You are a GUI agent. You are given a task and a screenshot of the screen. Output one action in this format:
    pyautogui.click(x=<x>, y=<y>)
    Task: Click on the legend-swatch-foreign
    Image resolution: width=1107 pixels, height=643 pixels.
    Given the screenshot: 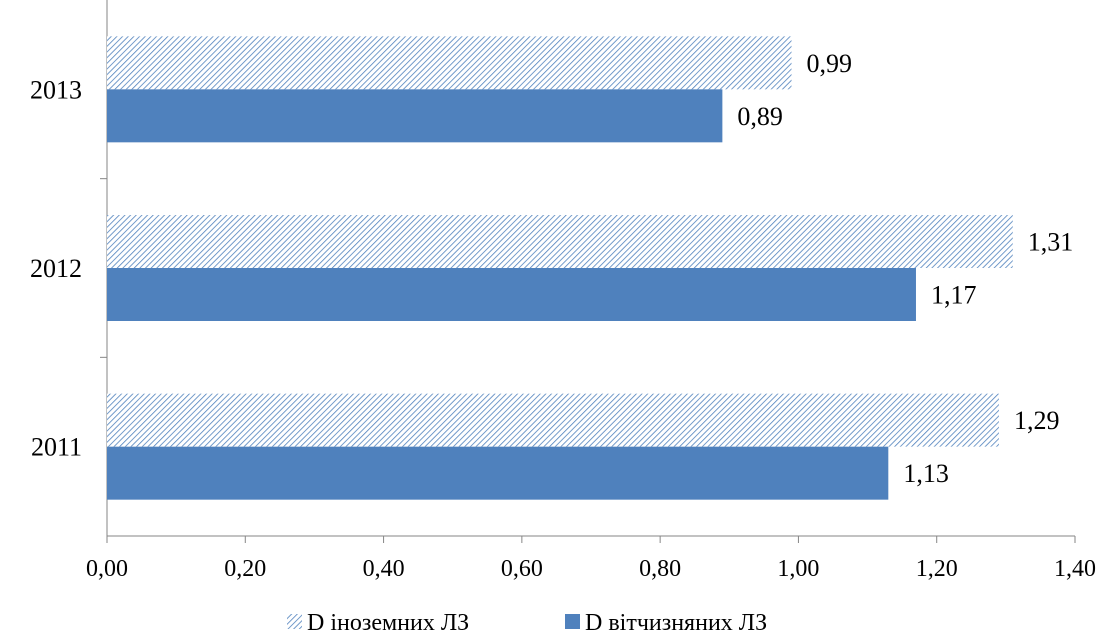 What is the action you would take?
    pyautogui.click(x=294, y=621)
    